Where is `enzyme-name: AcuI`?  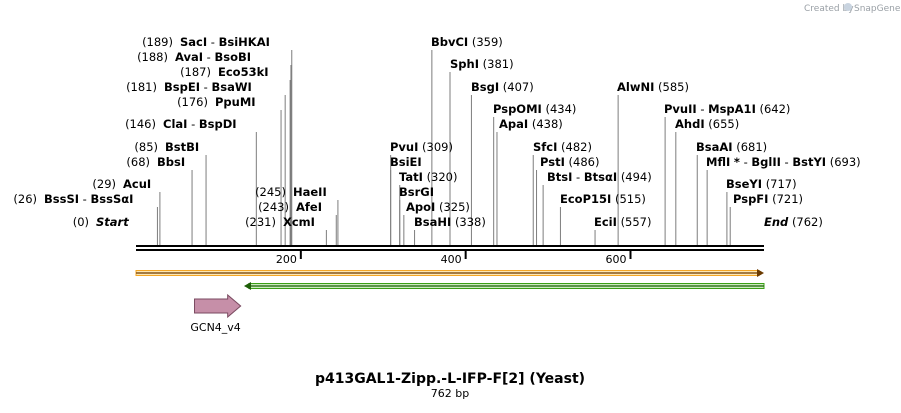 enzyme-name: AcuI is located at coordinates (137, 184).